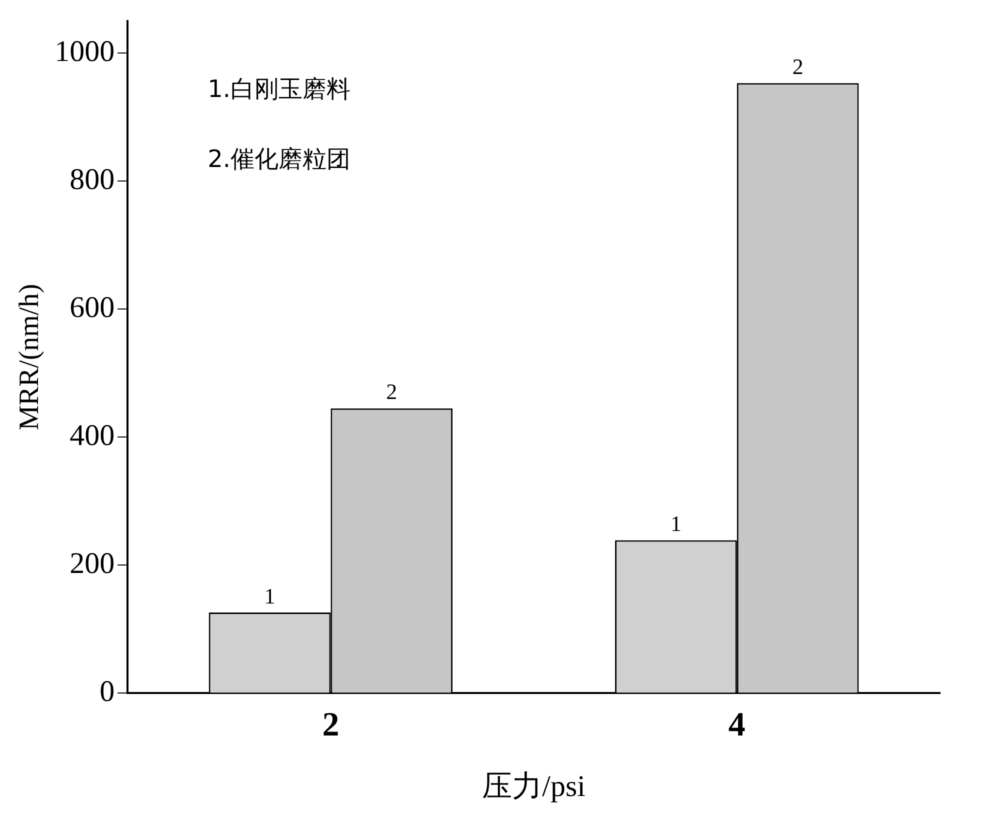  I want to click on y-tick-label: 400, so click(92, 435).